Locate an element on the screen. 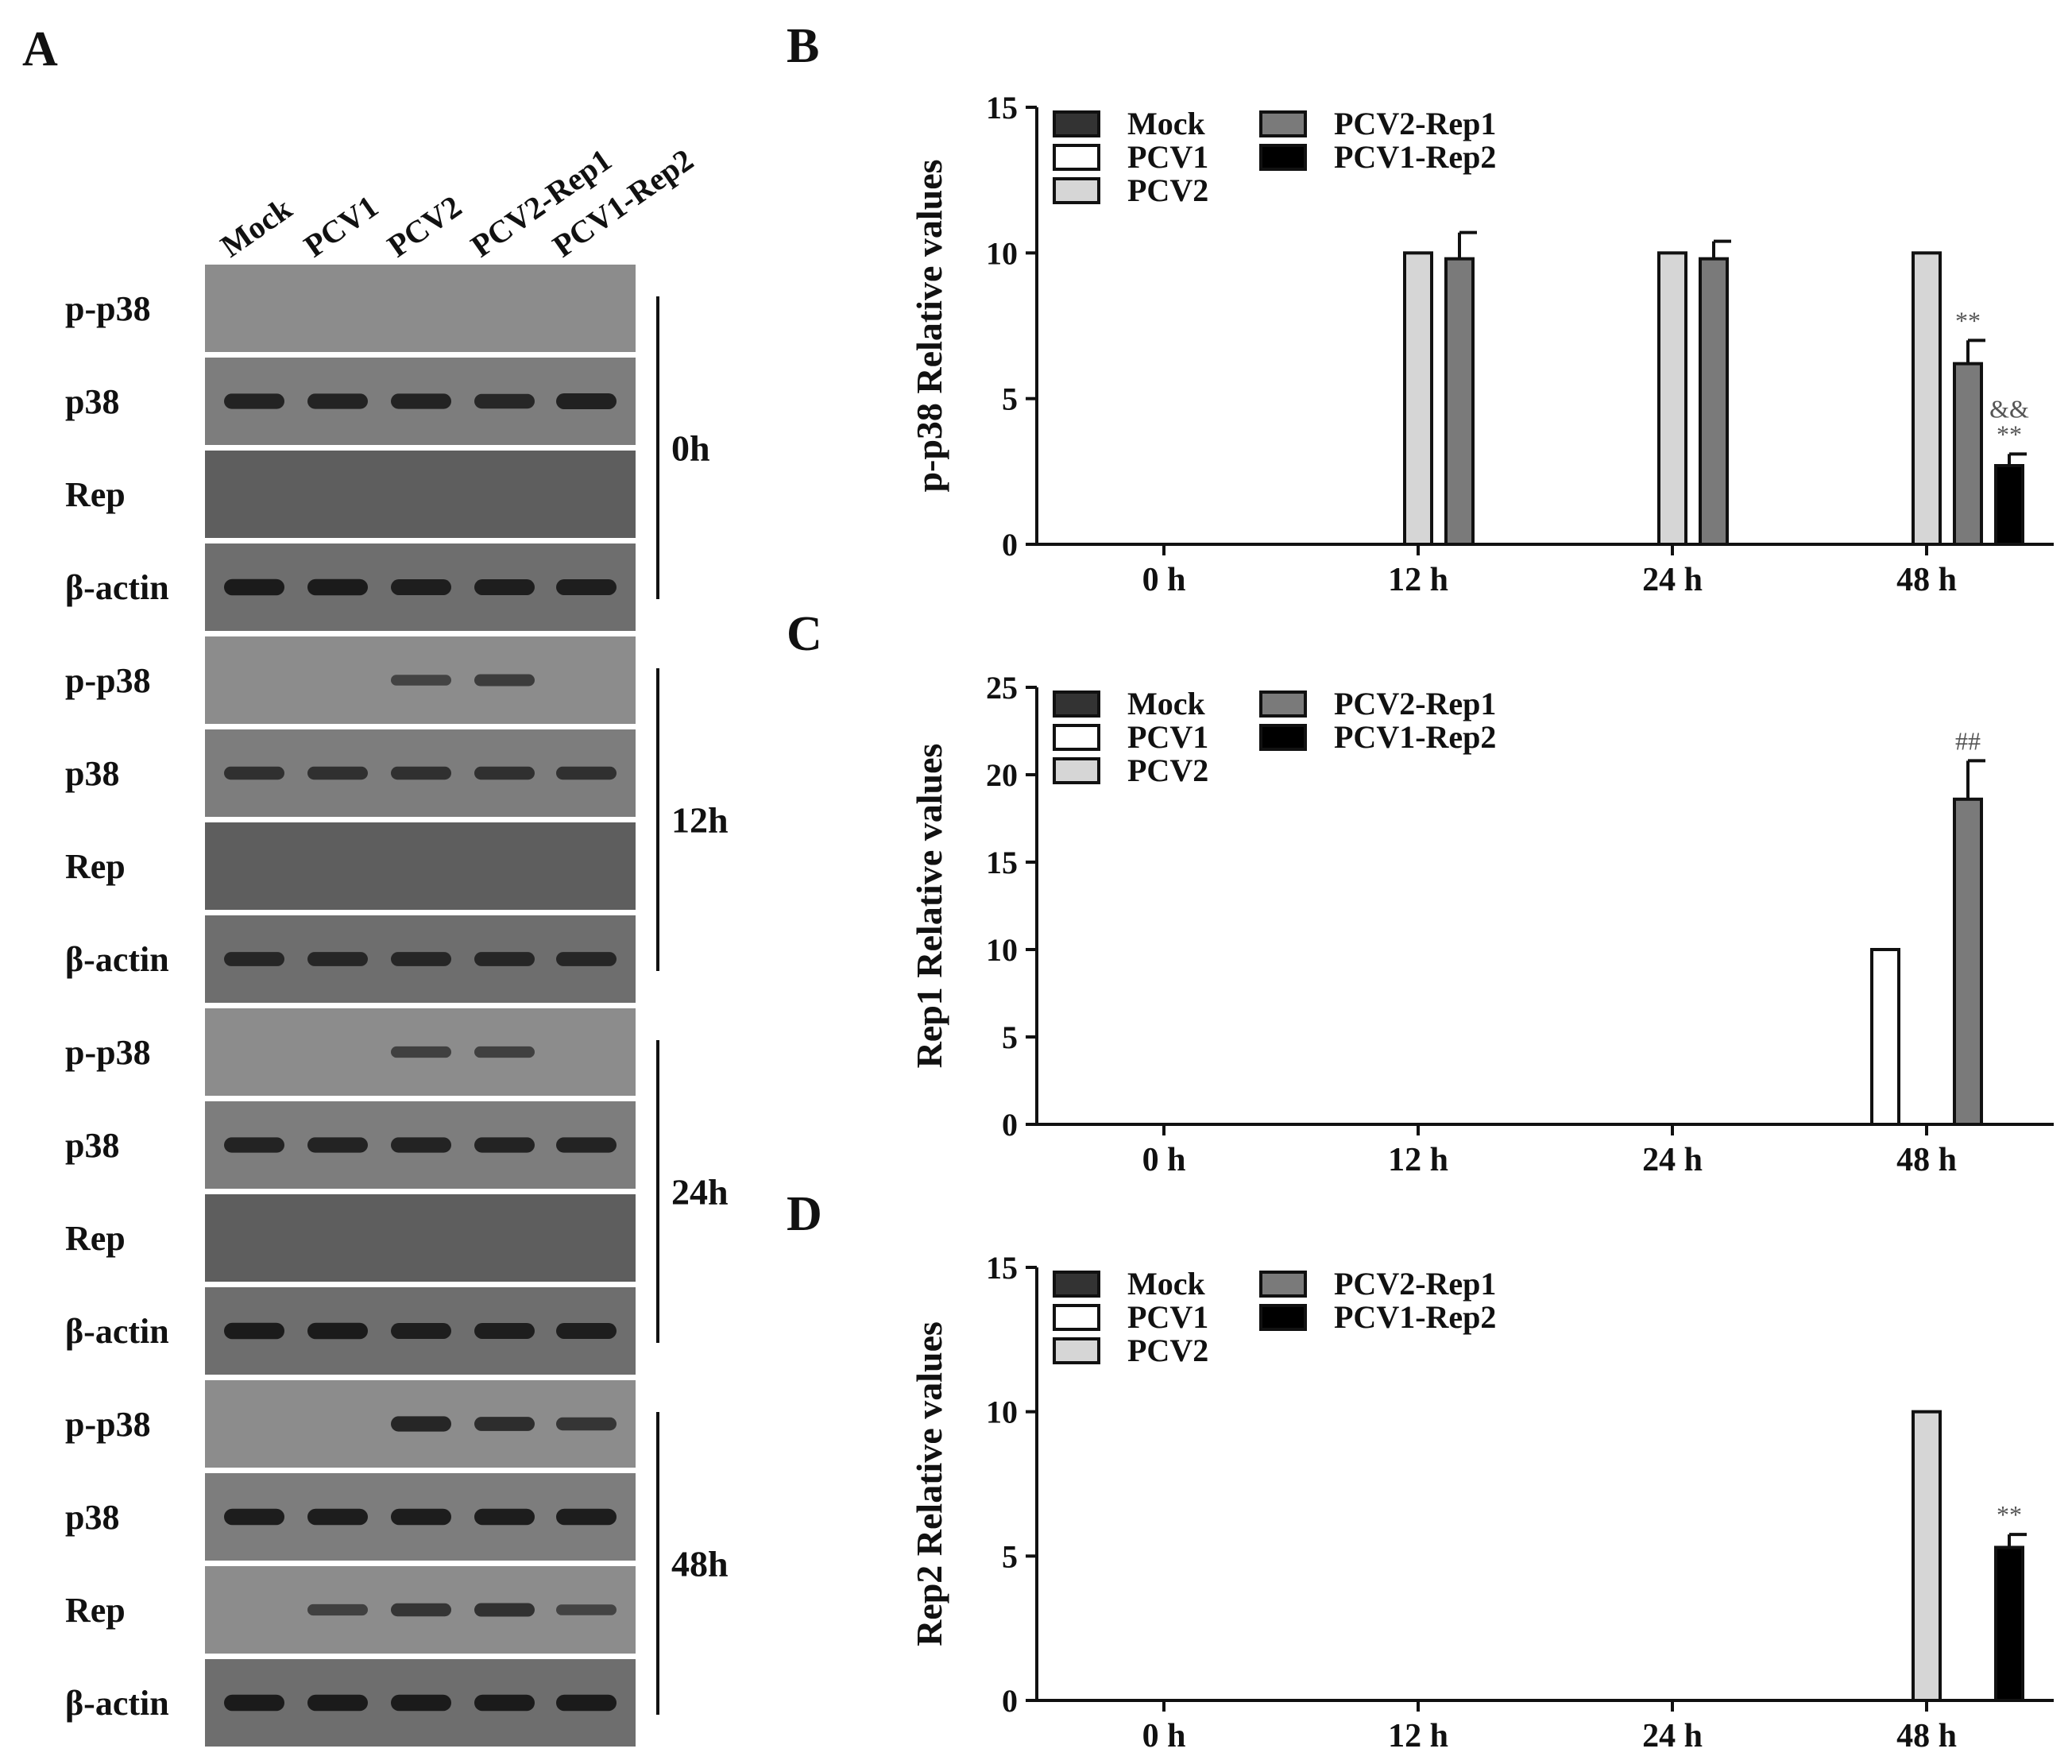  legend-swatch-pcv2-rep1 is located at coordinates (1283, 124).